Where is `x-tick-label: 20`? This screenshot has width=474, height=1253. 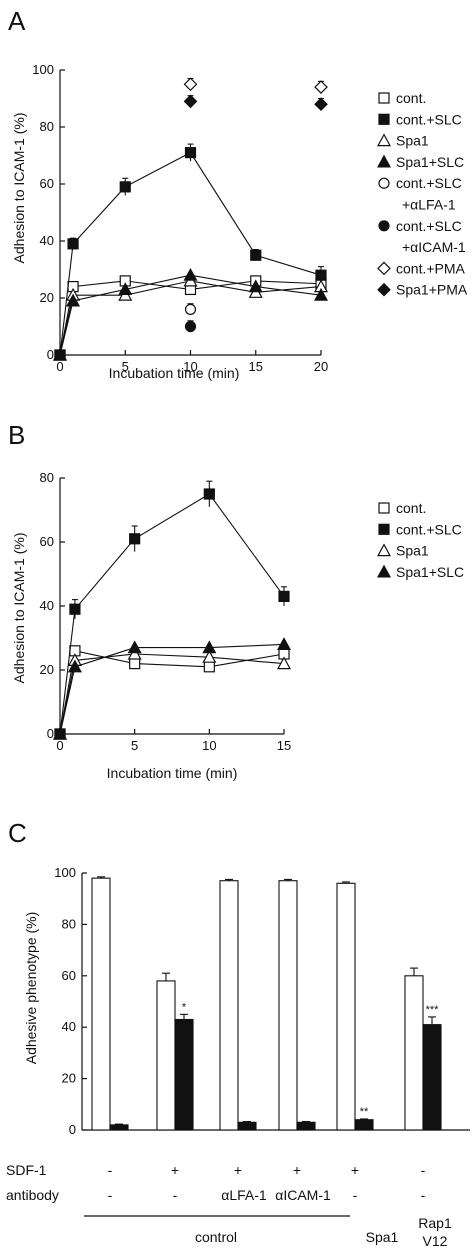
x-tick-label: 20 is located at coordinates (321, 366).